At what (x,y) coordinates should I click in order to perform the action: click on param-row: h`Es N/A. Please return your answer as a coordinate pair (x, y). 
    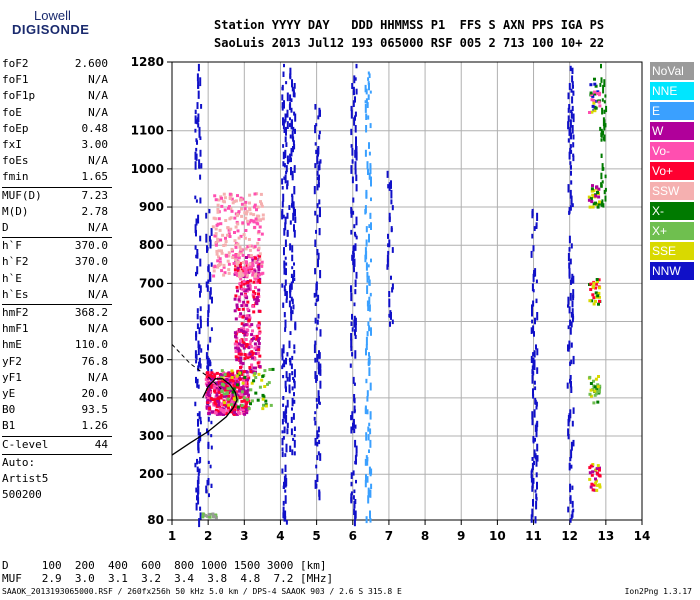
    Looking at the image, I should click on (55, 295).